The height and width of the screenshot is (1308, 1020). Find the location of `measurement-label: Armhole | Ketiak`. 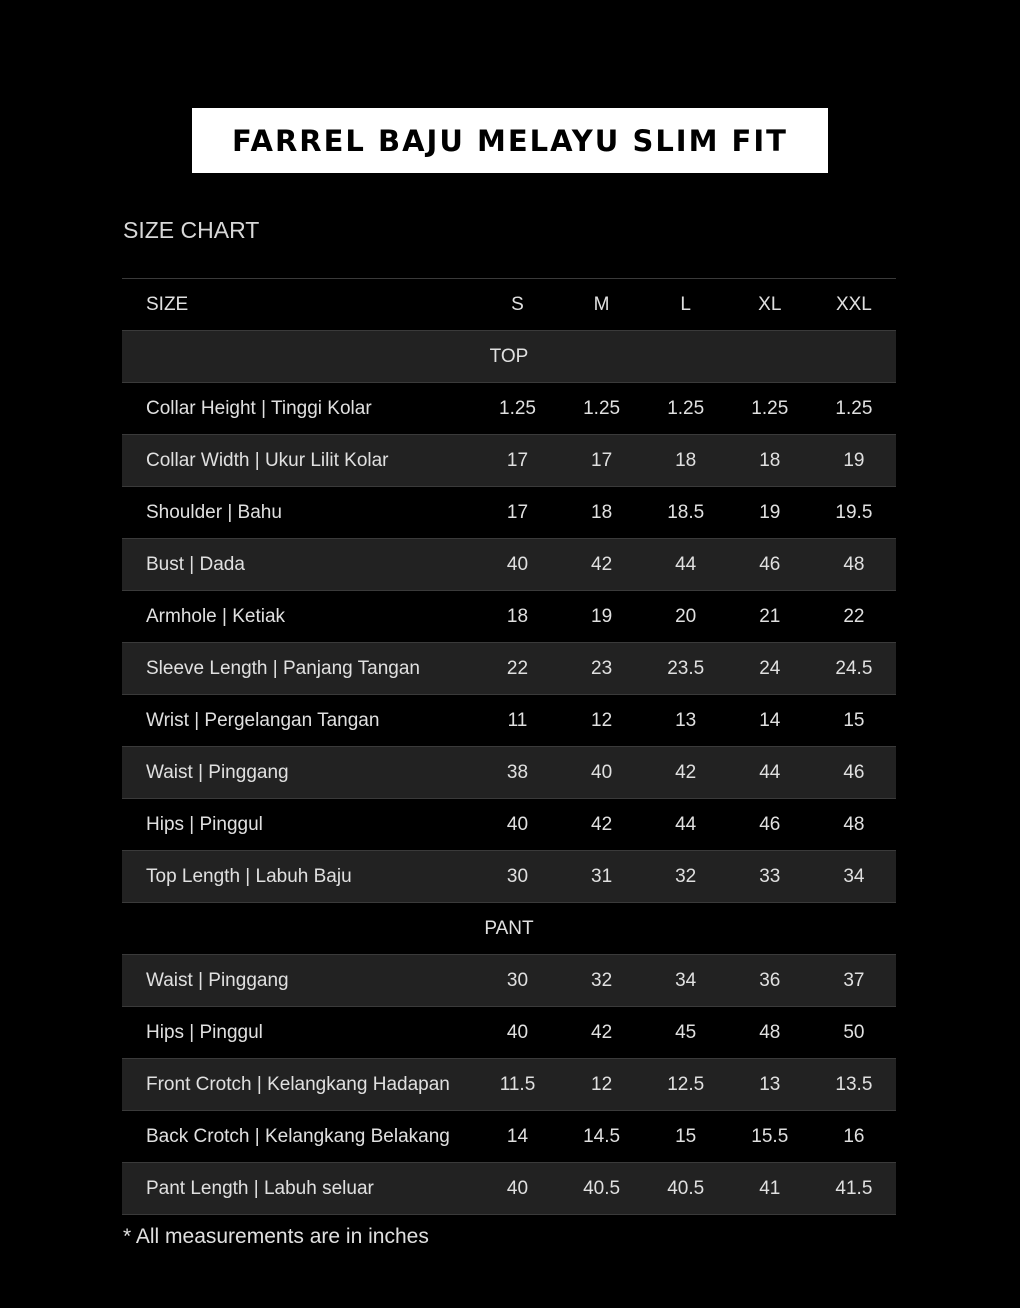

measurement-label: Armhole | Ketiak is located at coordinates (299, 616).